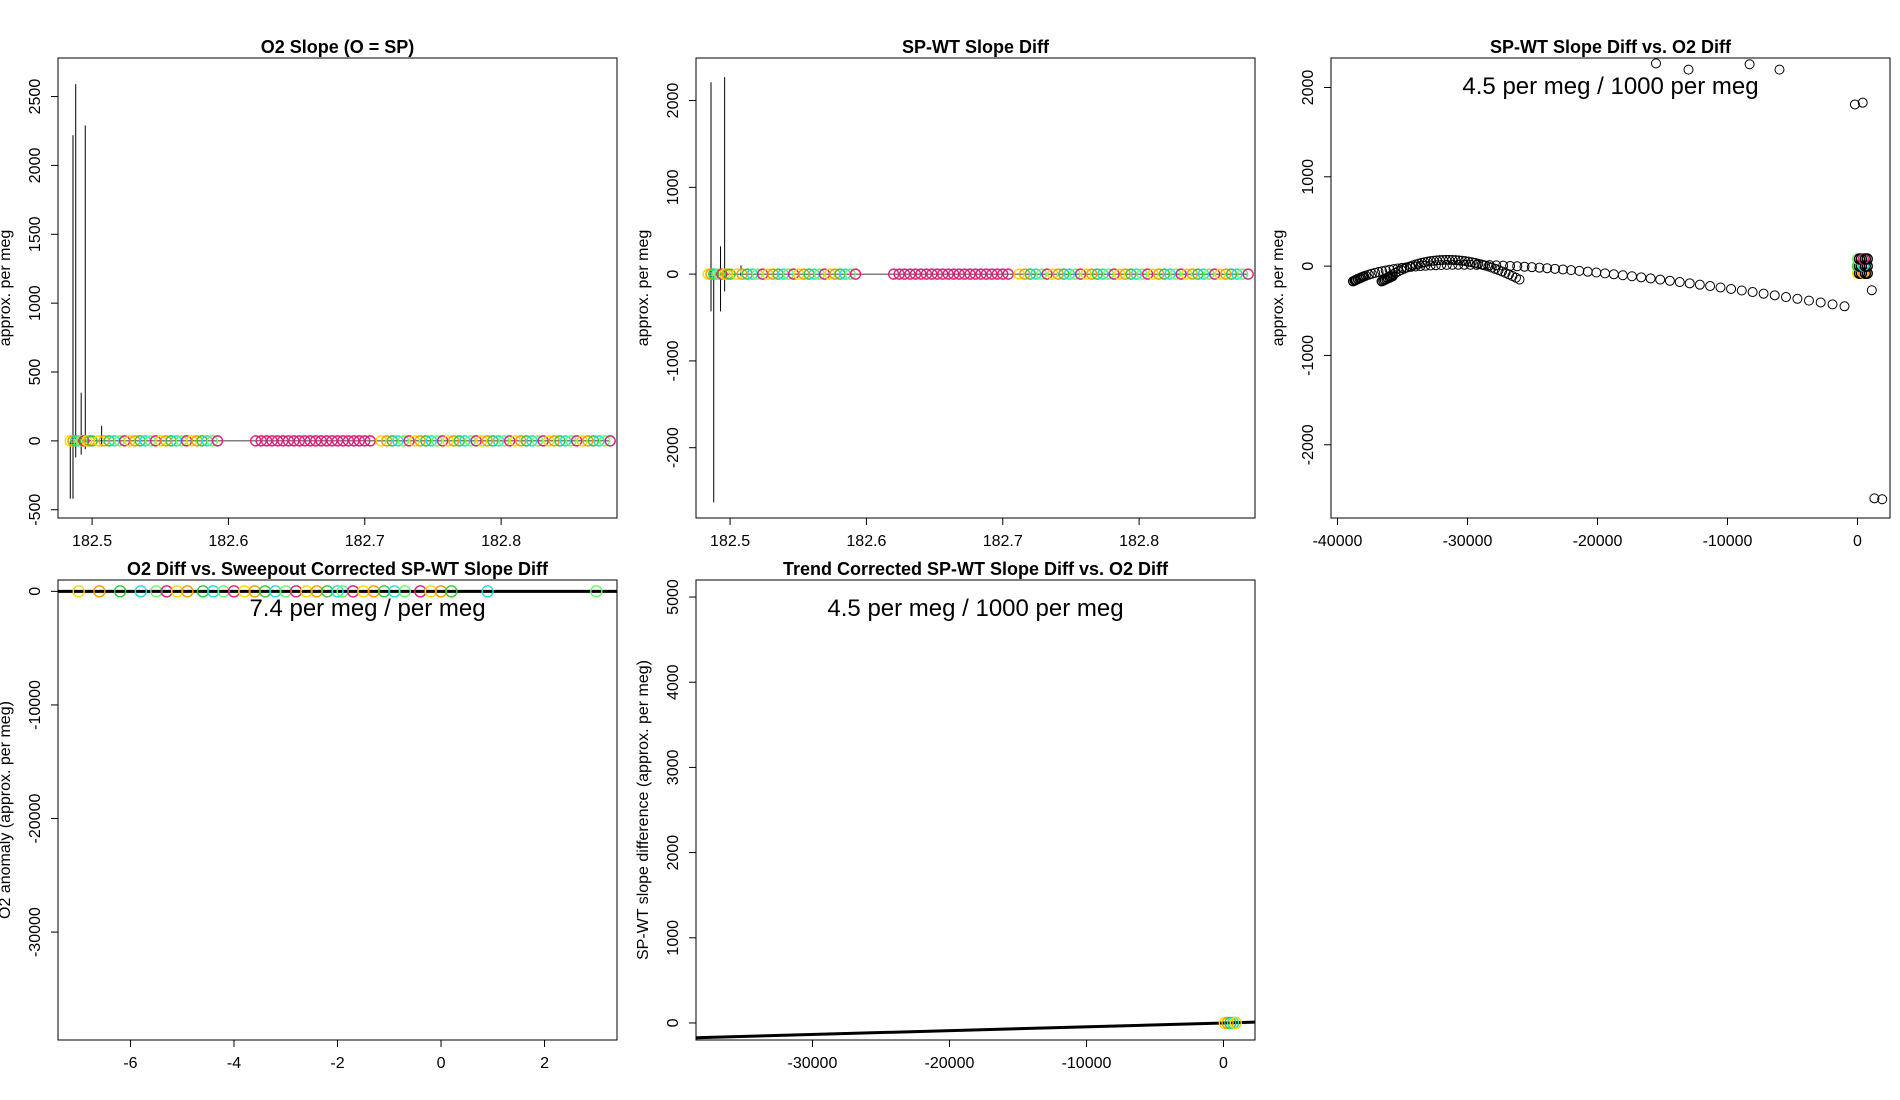  What do you see at coordinates (1223, 1063) in the screenshot?
I see `x-tick-label: 0` at bounding box center [1223, 1063].